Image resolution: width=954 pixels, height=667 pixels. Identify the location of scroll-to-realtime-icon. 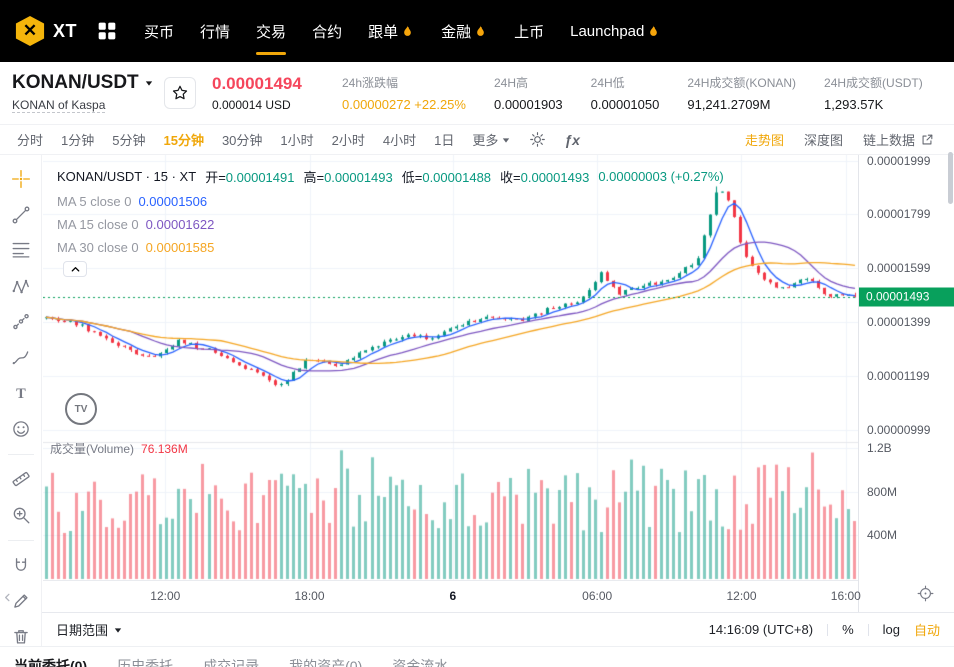
(925, 593).